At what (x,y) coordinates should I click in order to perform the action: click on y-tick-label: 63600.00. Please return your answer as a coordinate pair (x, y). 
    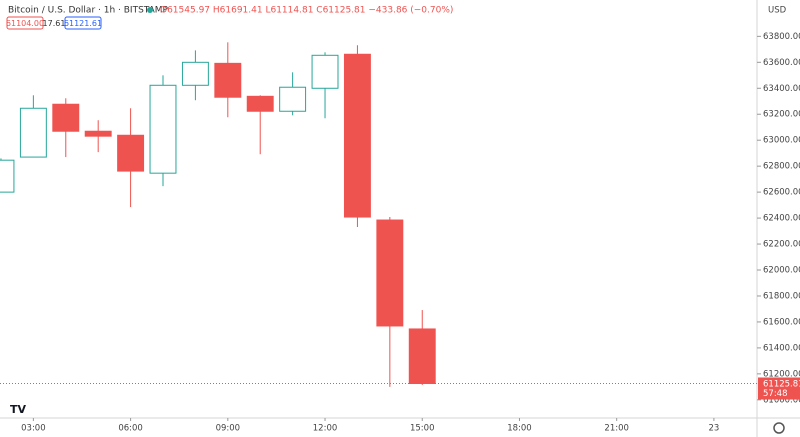
    Looking at the image, I should click on (781, 63).